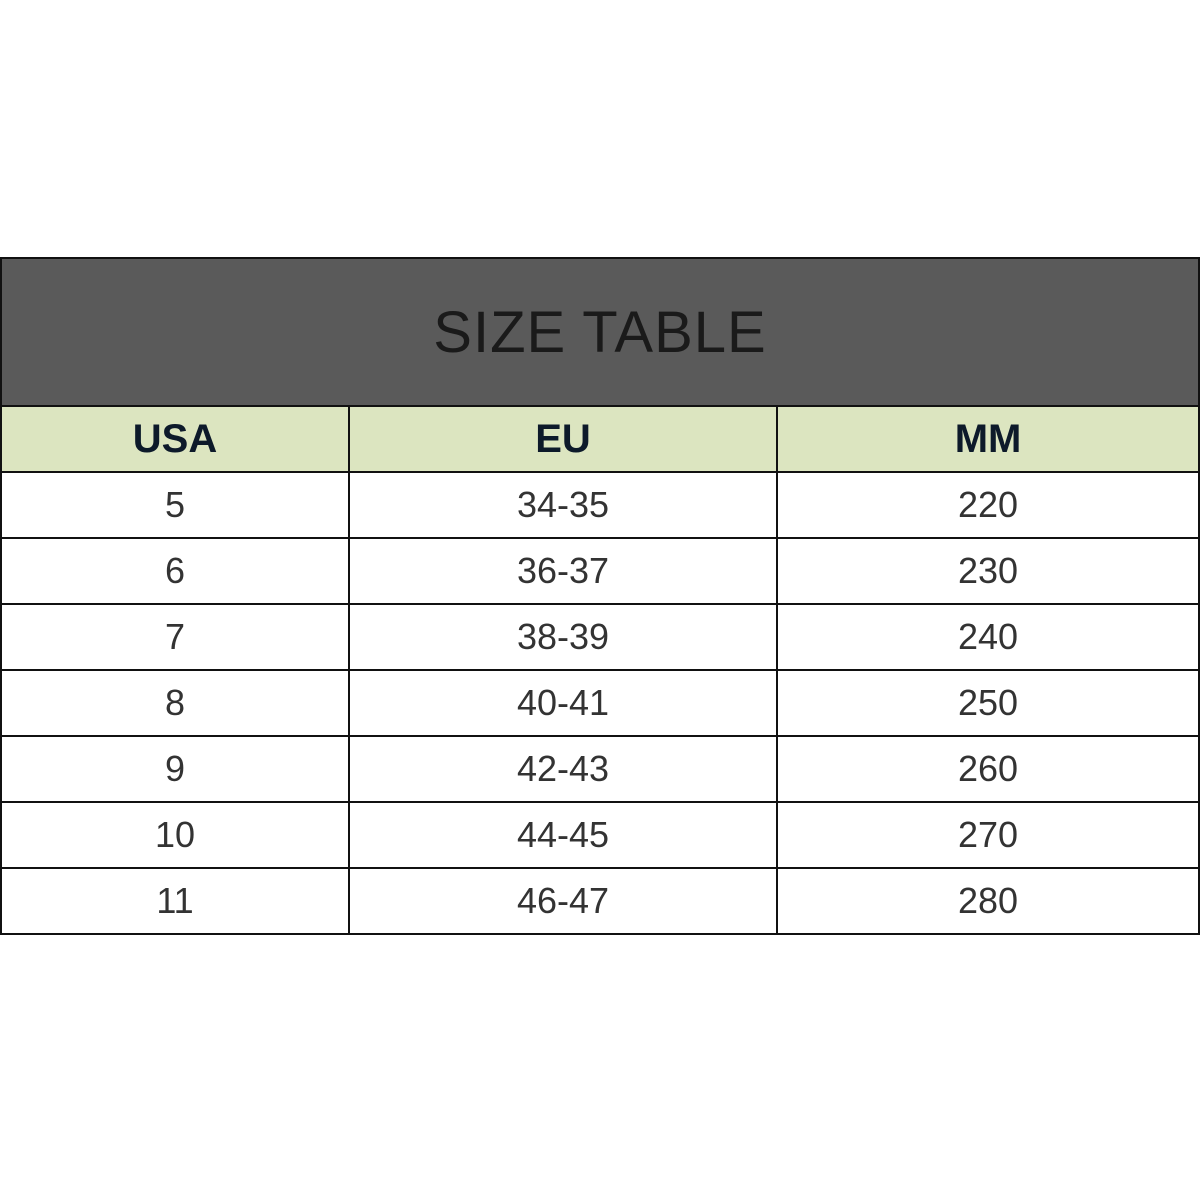 This screenshot has height=1200, width=1200. What do you see at coordinates (175, 769) in the screenshot?
I see `cell-usa: 9` at bounding box center [175, 769].